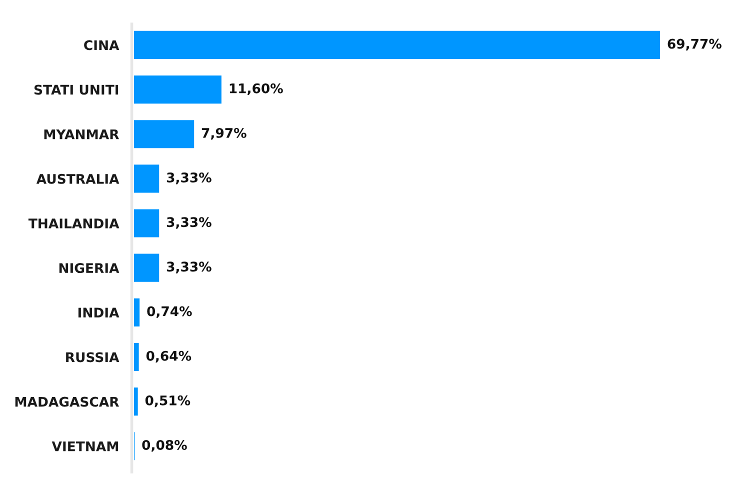  I want to click on data-label: 11,60%, so click(256, 89).